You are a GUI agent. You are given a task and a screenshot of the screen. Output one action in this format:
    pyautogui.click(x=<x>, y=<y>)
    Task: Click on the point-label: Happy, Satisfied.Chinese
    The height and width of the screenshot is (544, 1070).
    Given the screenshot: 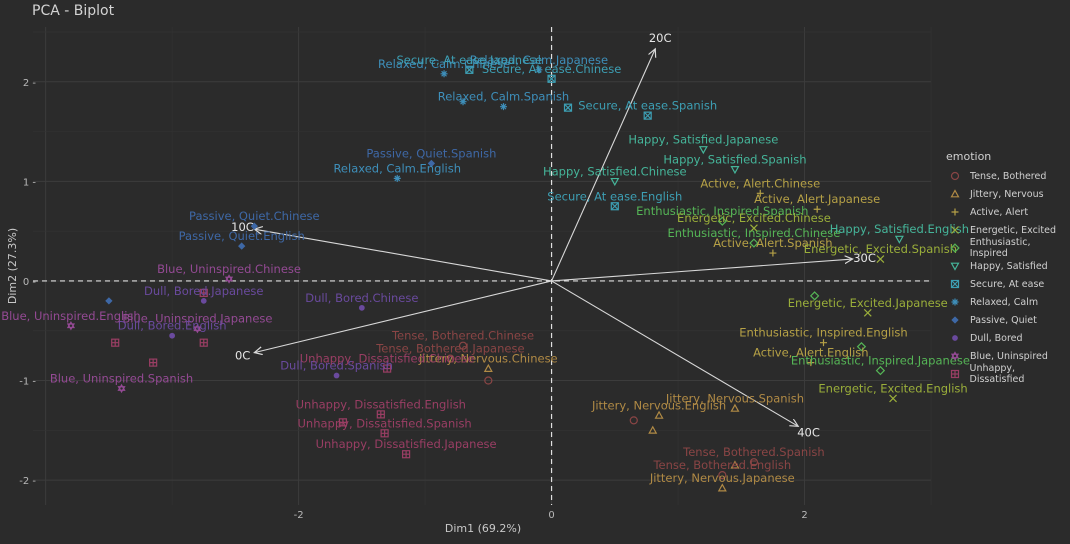 What is the action you would take?
    pyautogui.click(x=615, y=171)
    